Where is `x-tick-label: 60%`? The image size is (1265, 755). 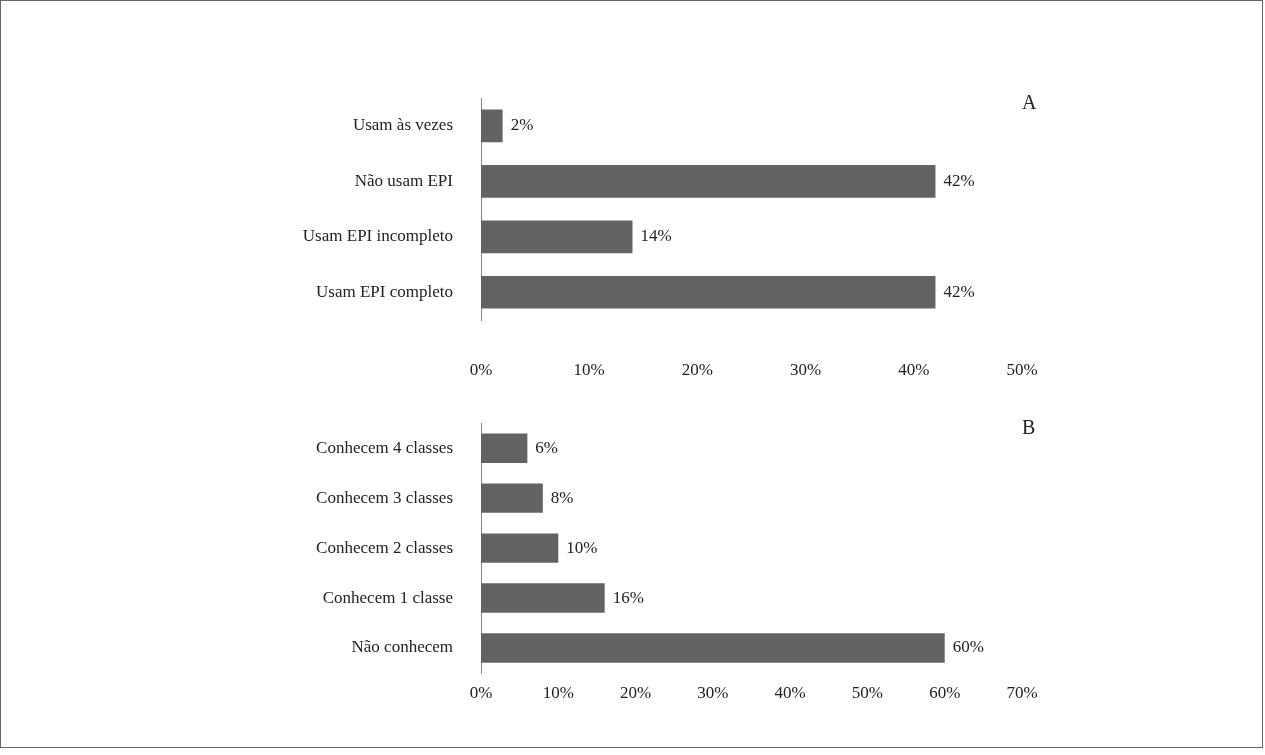
x-tick-label: 60% is located at coordinates (945, 692).